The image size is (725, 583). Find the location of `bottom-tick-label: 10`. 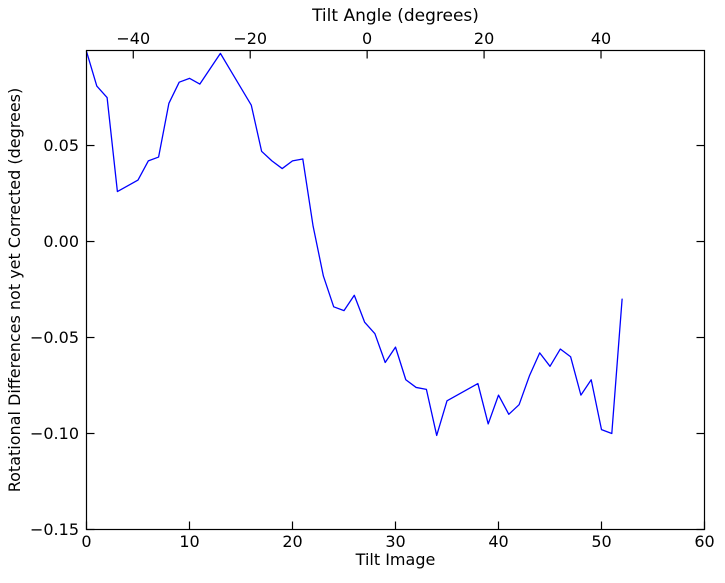

bottom-tick-label: 10 is located at coordinates (189, 541).